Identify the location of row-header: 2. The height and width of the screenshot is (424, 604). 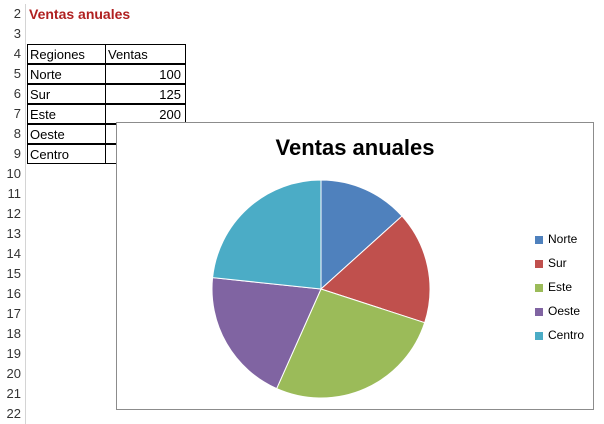
(13, 14).